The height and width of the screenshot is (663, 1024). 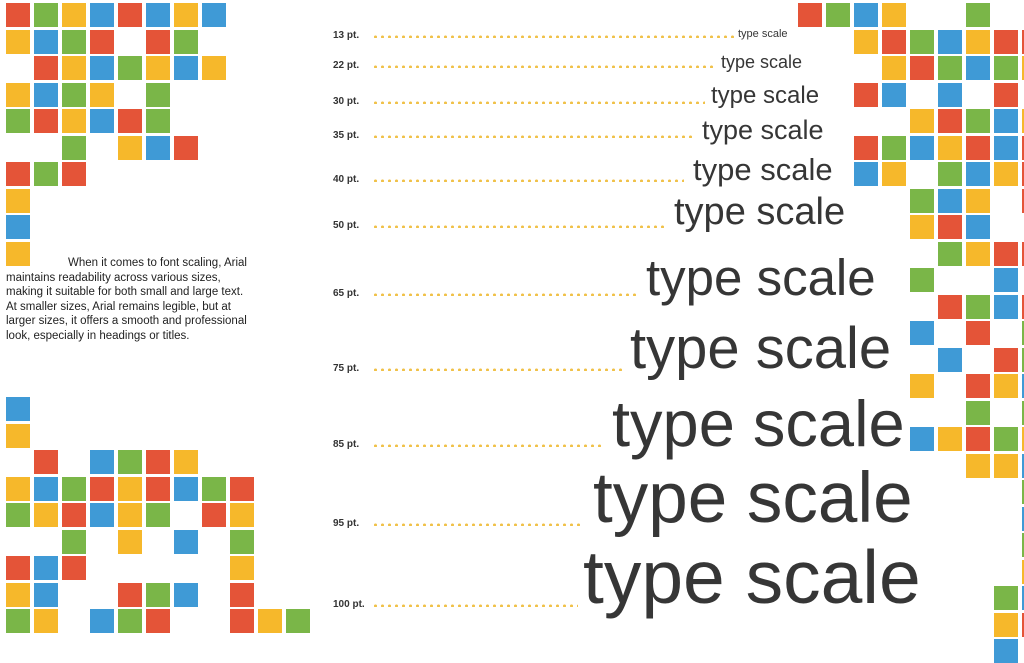 I want to click on point-size-label: 65 pt., so click(x=346, y=293).